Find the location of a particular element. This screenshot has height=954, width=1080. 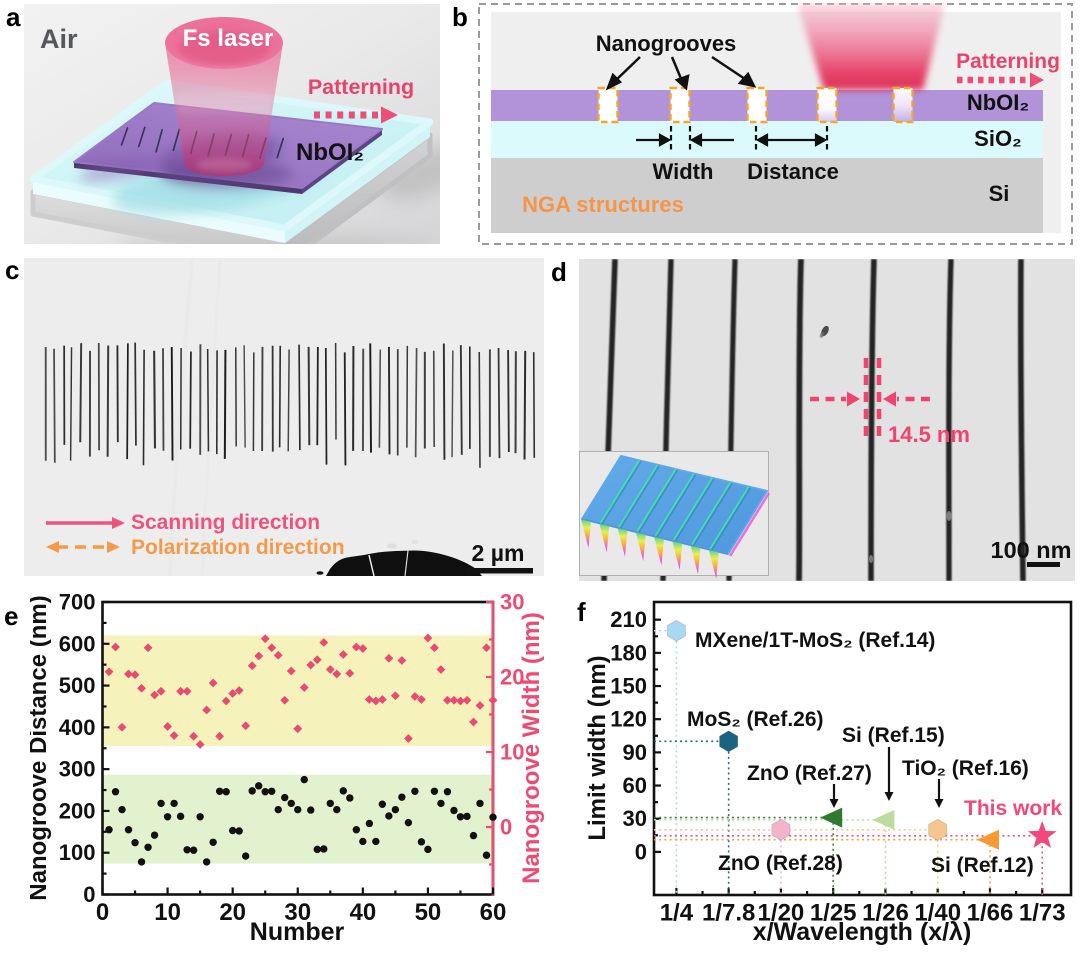

panel-e-letter: e is located at coordinates (11, 616).